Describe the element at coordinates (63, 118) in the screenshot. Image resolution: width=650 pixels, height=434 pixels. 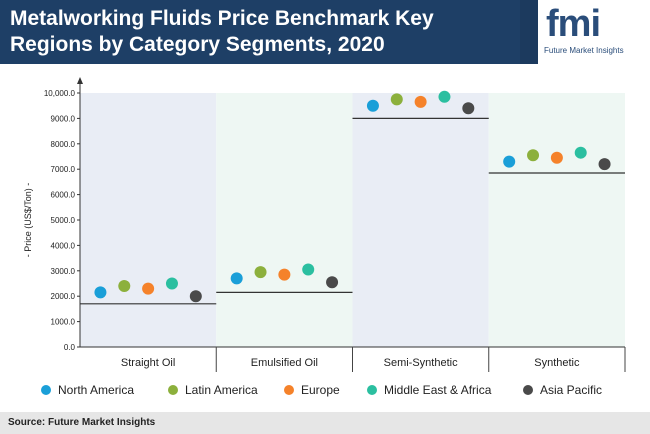
I see `y-tick-label: 9000.0` at that location.